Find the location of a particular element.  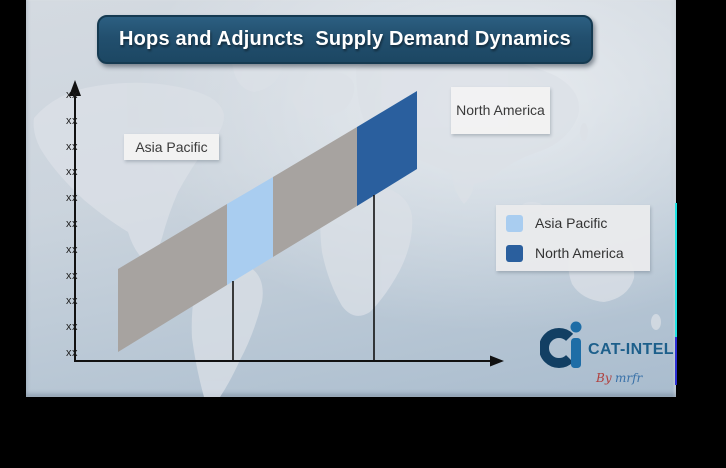

logo-byline: By mrfr is located at coordinates (636, 378).